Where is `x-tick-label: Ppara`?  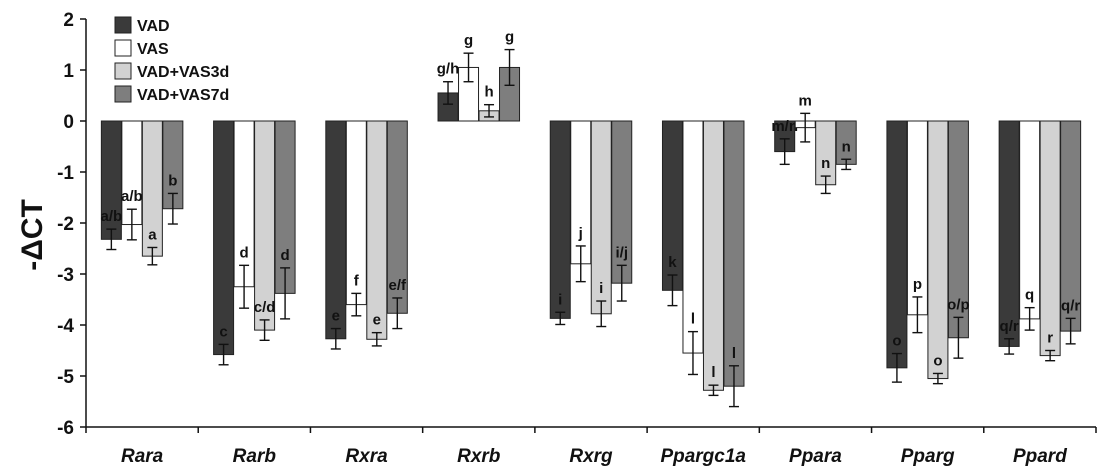 x-tick-label: Ppara is located at coordinates (815, 456).